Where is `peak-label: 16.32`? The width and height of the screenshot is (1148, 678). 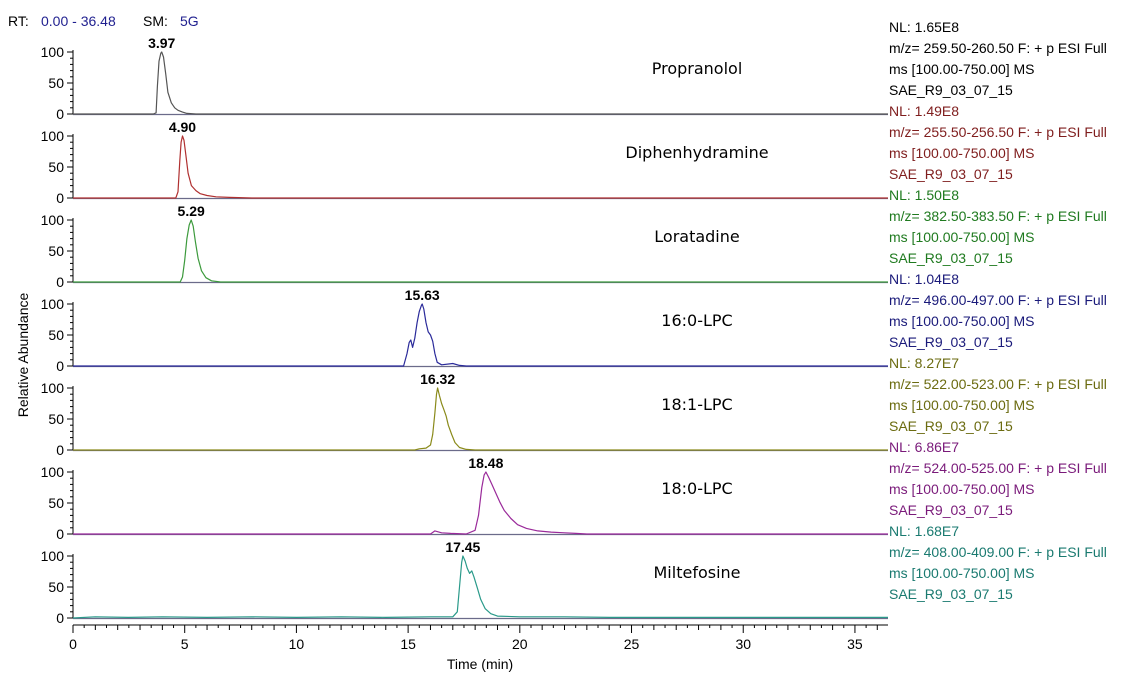
peak-label: 16.32 is located at coordinates (437, 379).